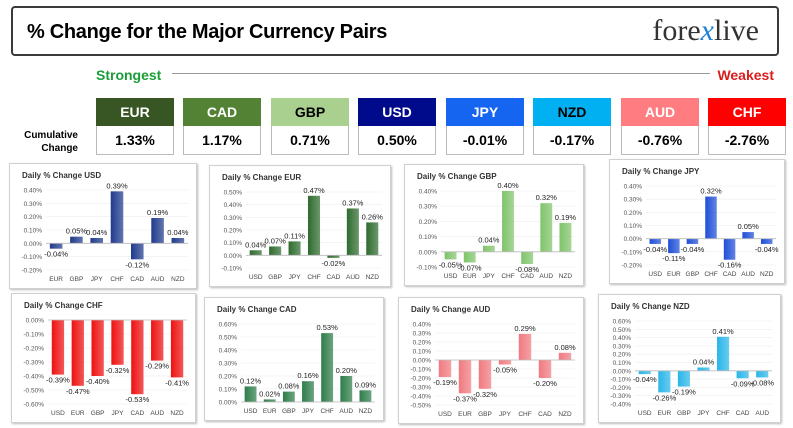 The image size is (793, 428). What do you see at coordinates (56, 254) in the screenshot?
I see `data-label: -0.04%` at bounding box center [56, 254].